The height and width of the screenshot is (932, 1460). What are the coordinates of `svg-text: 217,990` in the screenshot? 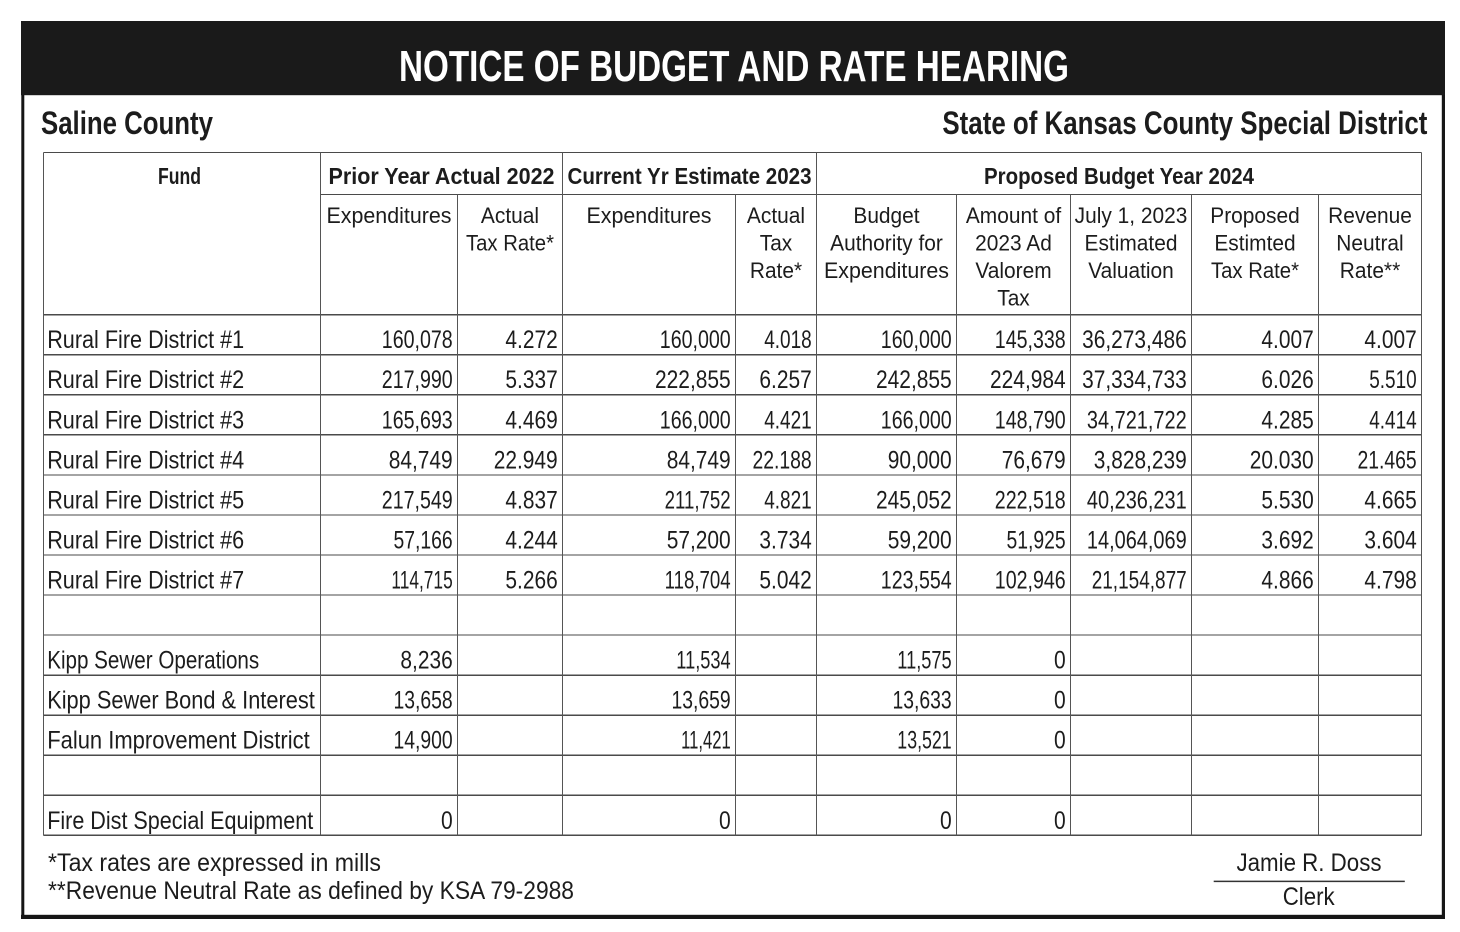 It's located at (417, 380).